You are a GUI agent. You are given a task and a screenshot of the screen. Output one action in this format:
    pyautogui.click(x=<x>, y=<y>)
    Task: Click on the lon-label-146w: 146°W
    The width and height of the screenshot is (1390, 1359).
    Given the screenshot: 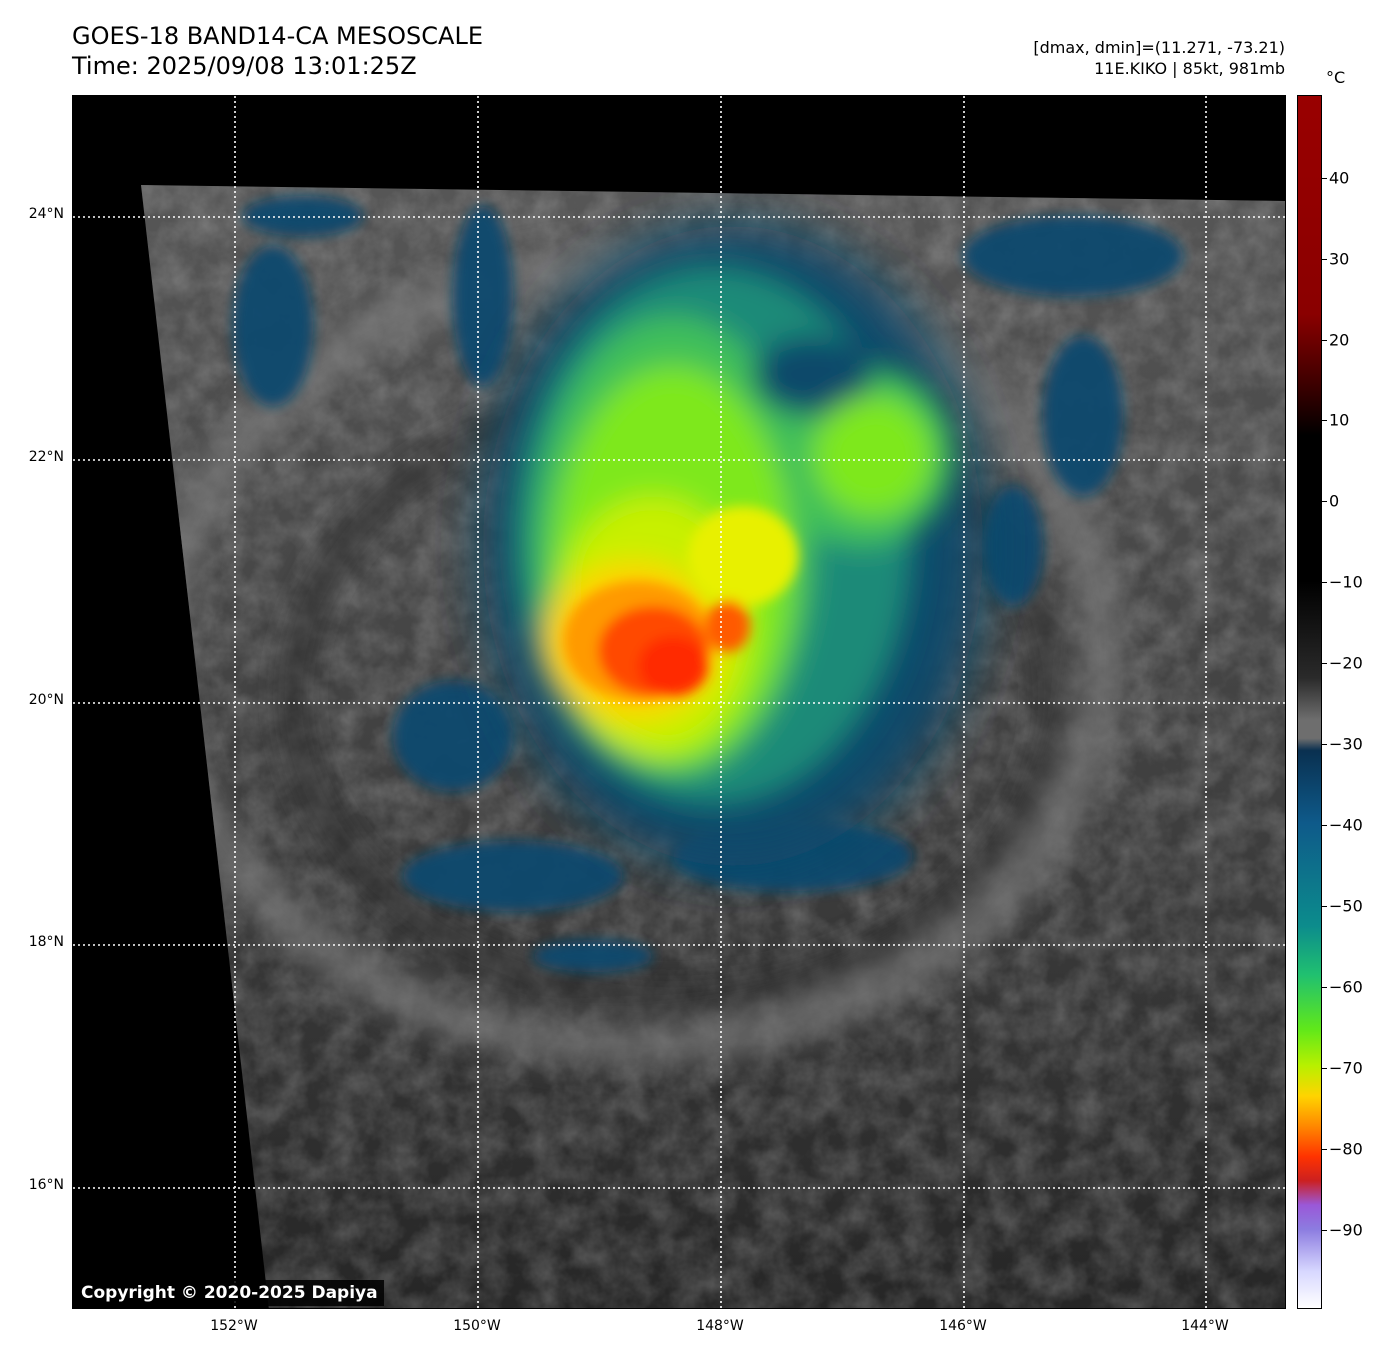 What is the action you would take?
    pyautogui.click(x=963, y=1326)
    